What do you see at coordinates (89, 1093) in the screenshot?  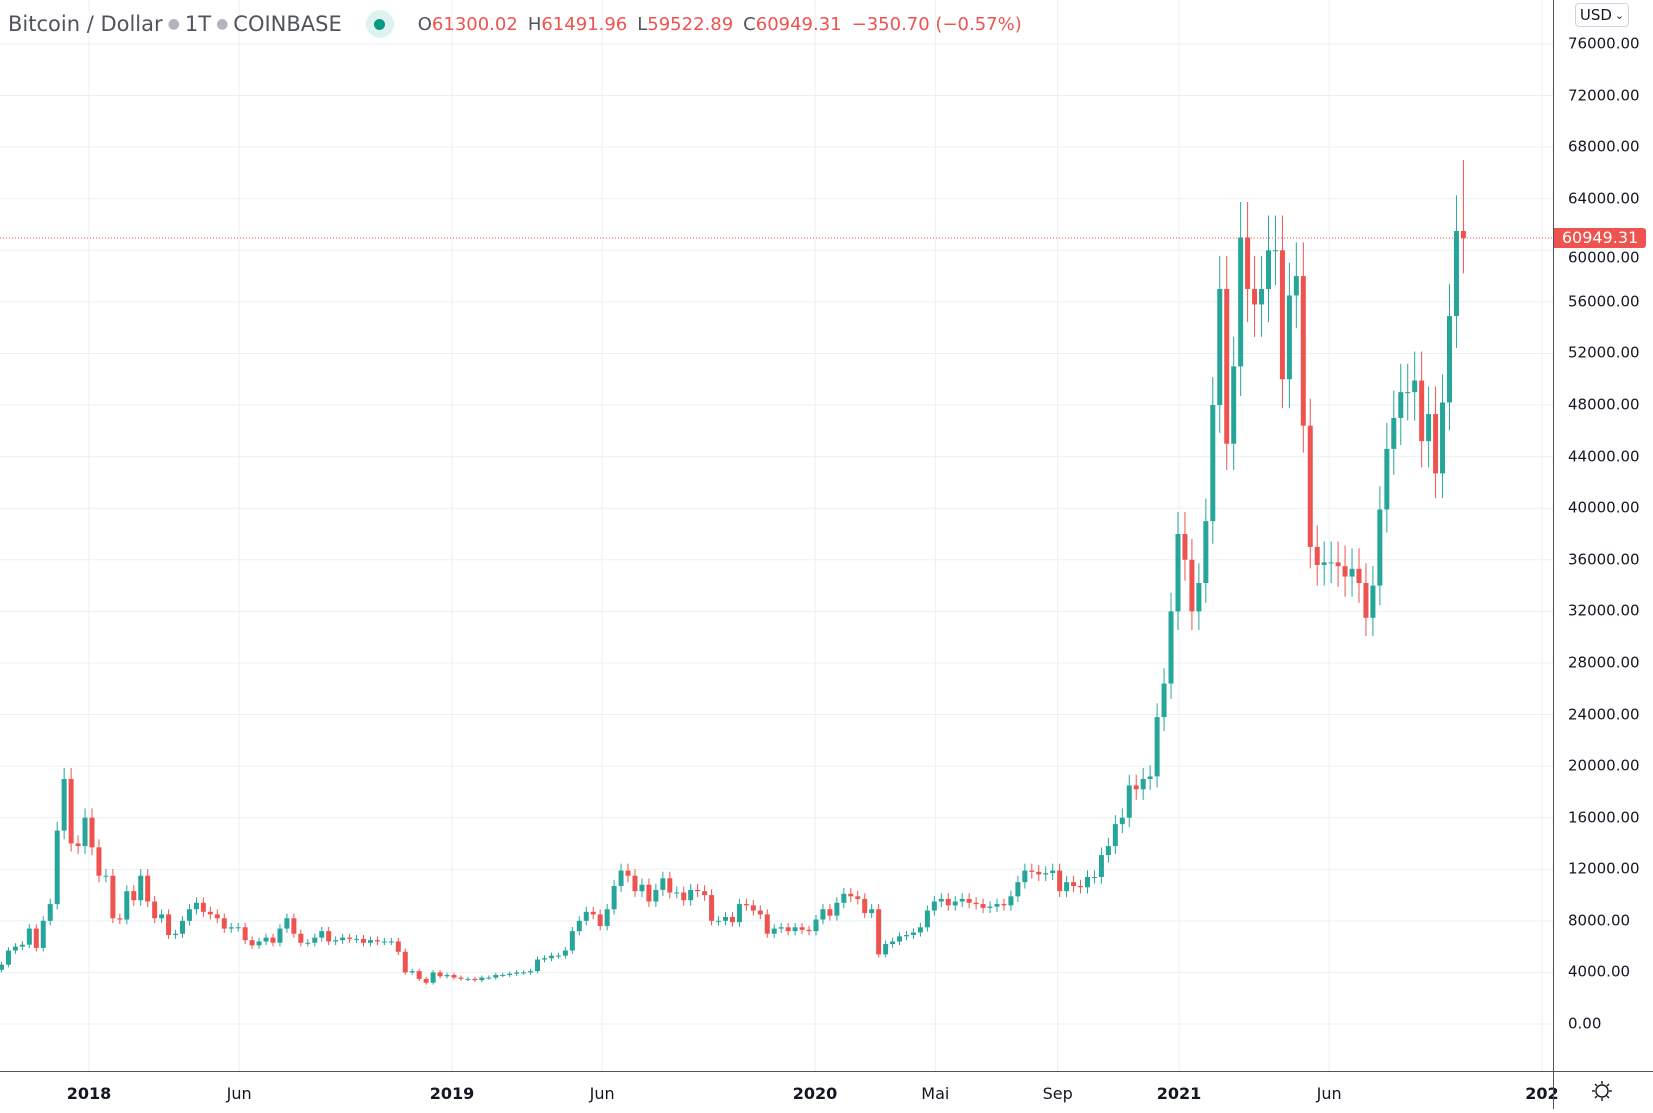 I see `time-tick-label: 2018` at bounding box center [89, 1093].